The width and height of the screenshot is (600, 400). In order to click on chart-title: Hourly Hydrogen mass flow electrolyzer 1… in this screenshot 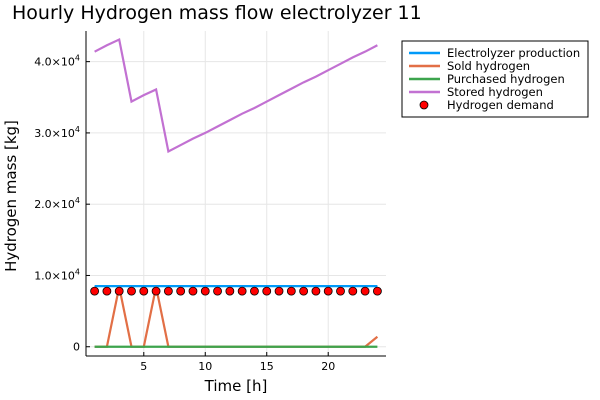, I will do `click(217, 13)`.